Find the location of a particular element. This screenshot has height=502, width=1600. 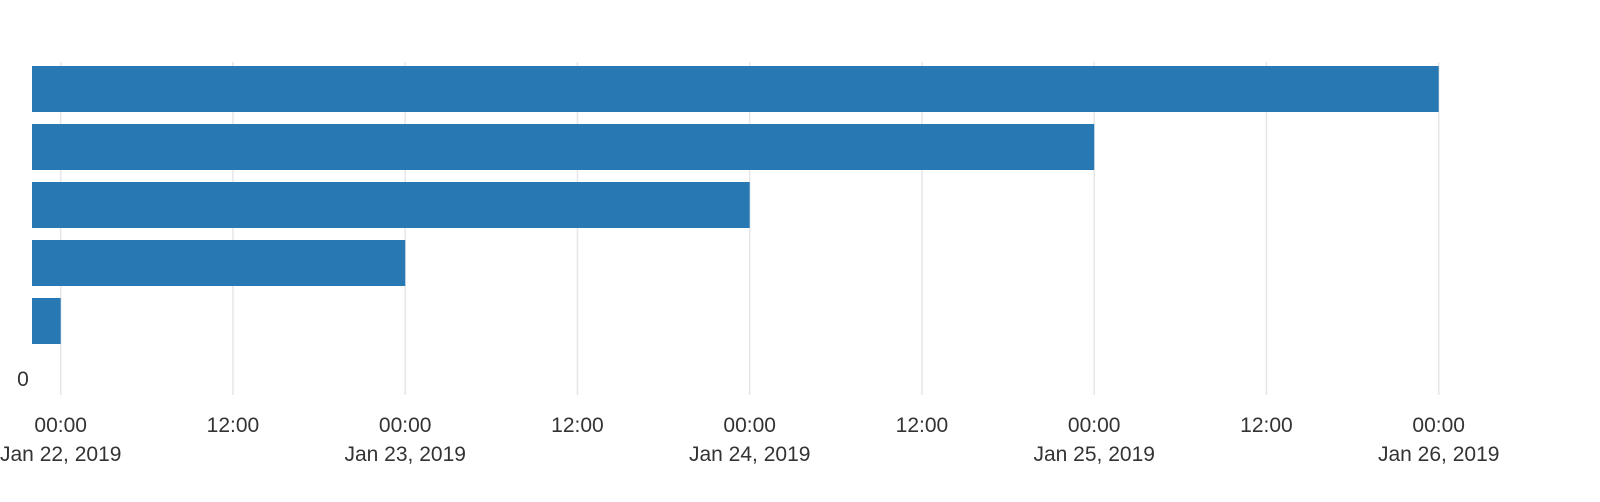

x-tick-date-label: Jan 24, 2019 is located at coordinates (749, 454).